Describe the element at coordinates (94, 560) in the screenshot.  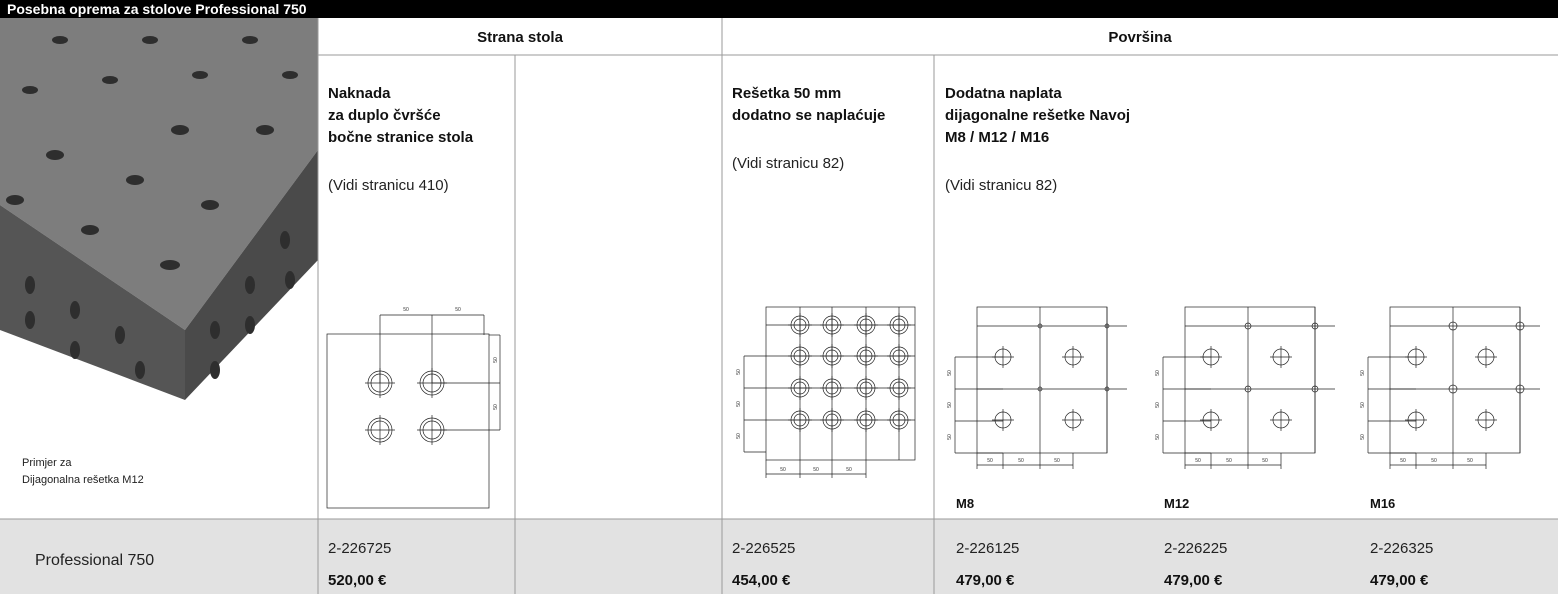
I see `row-label: Professional 750` at that location.